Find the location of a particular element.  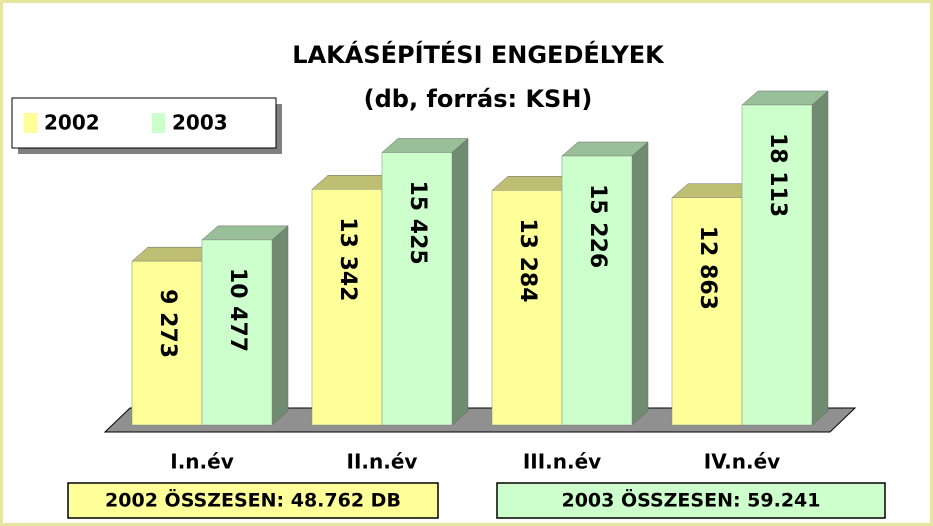

value-label: 12 863 is located at coordinates (707, 268).